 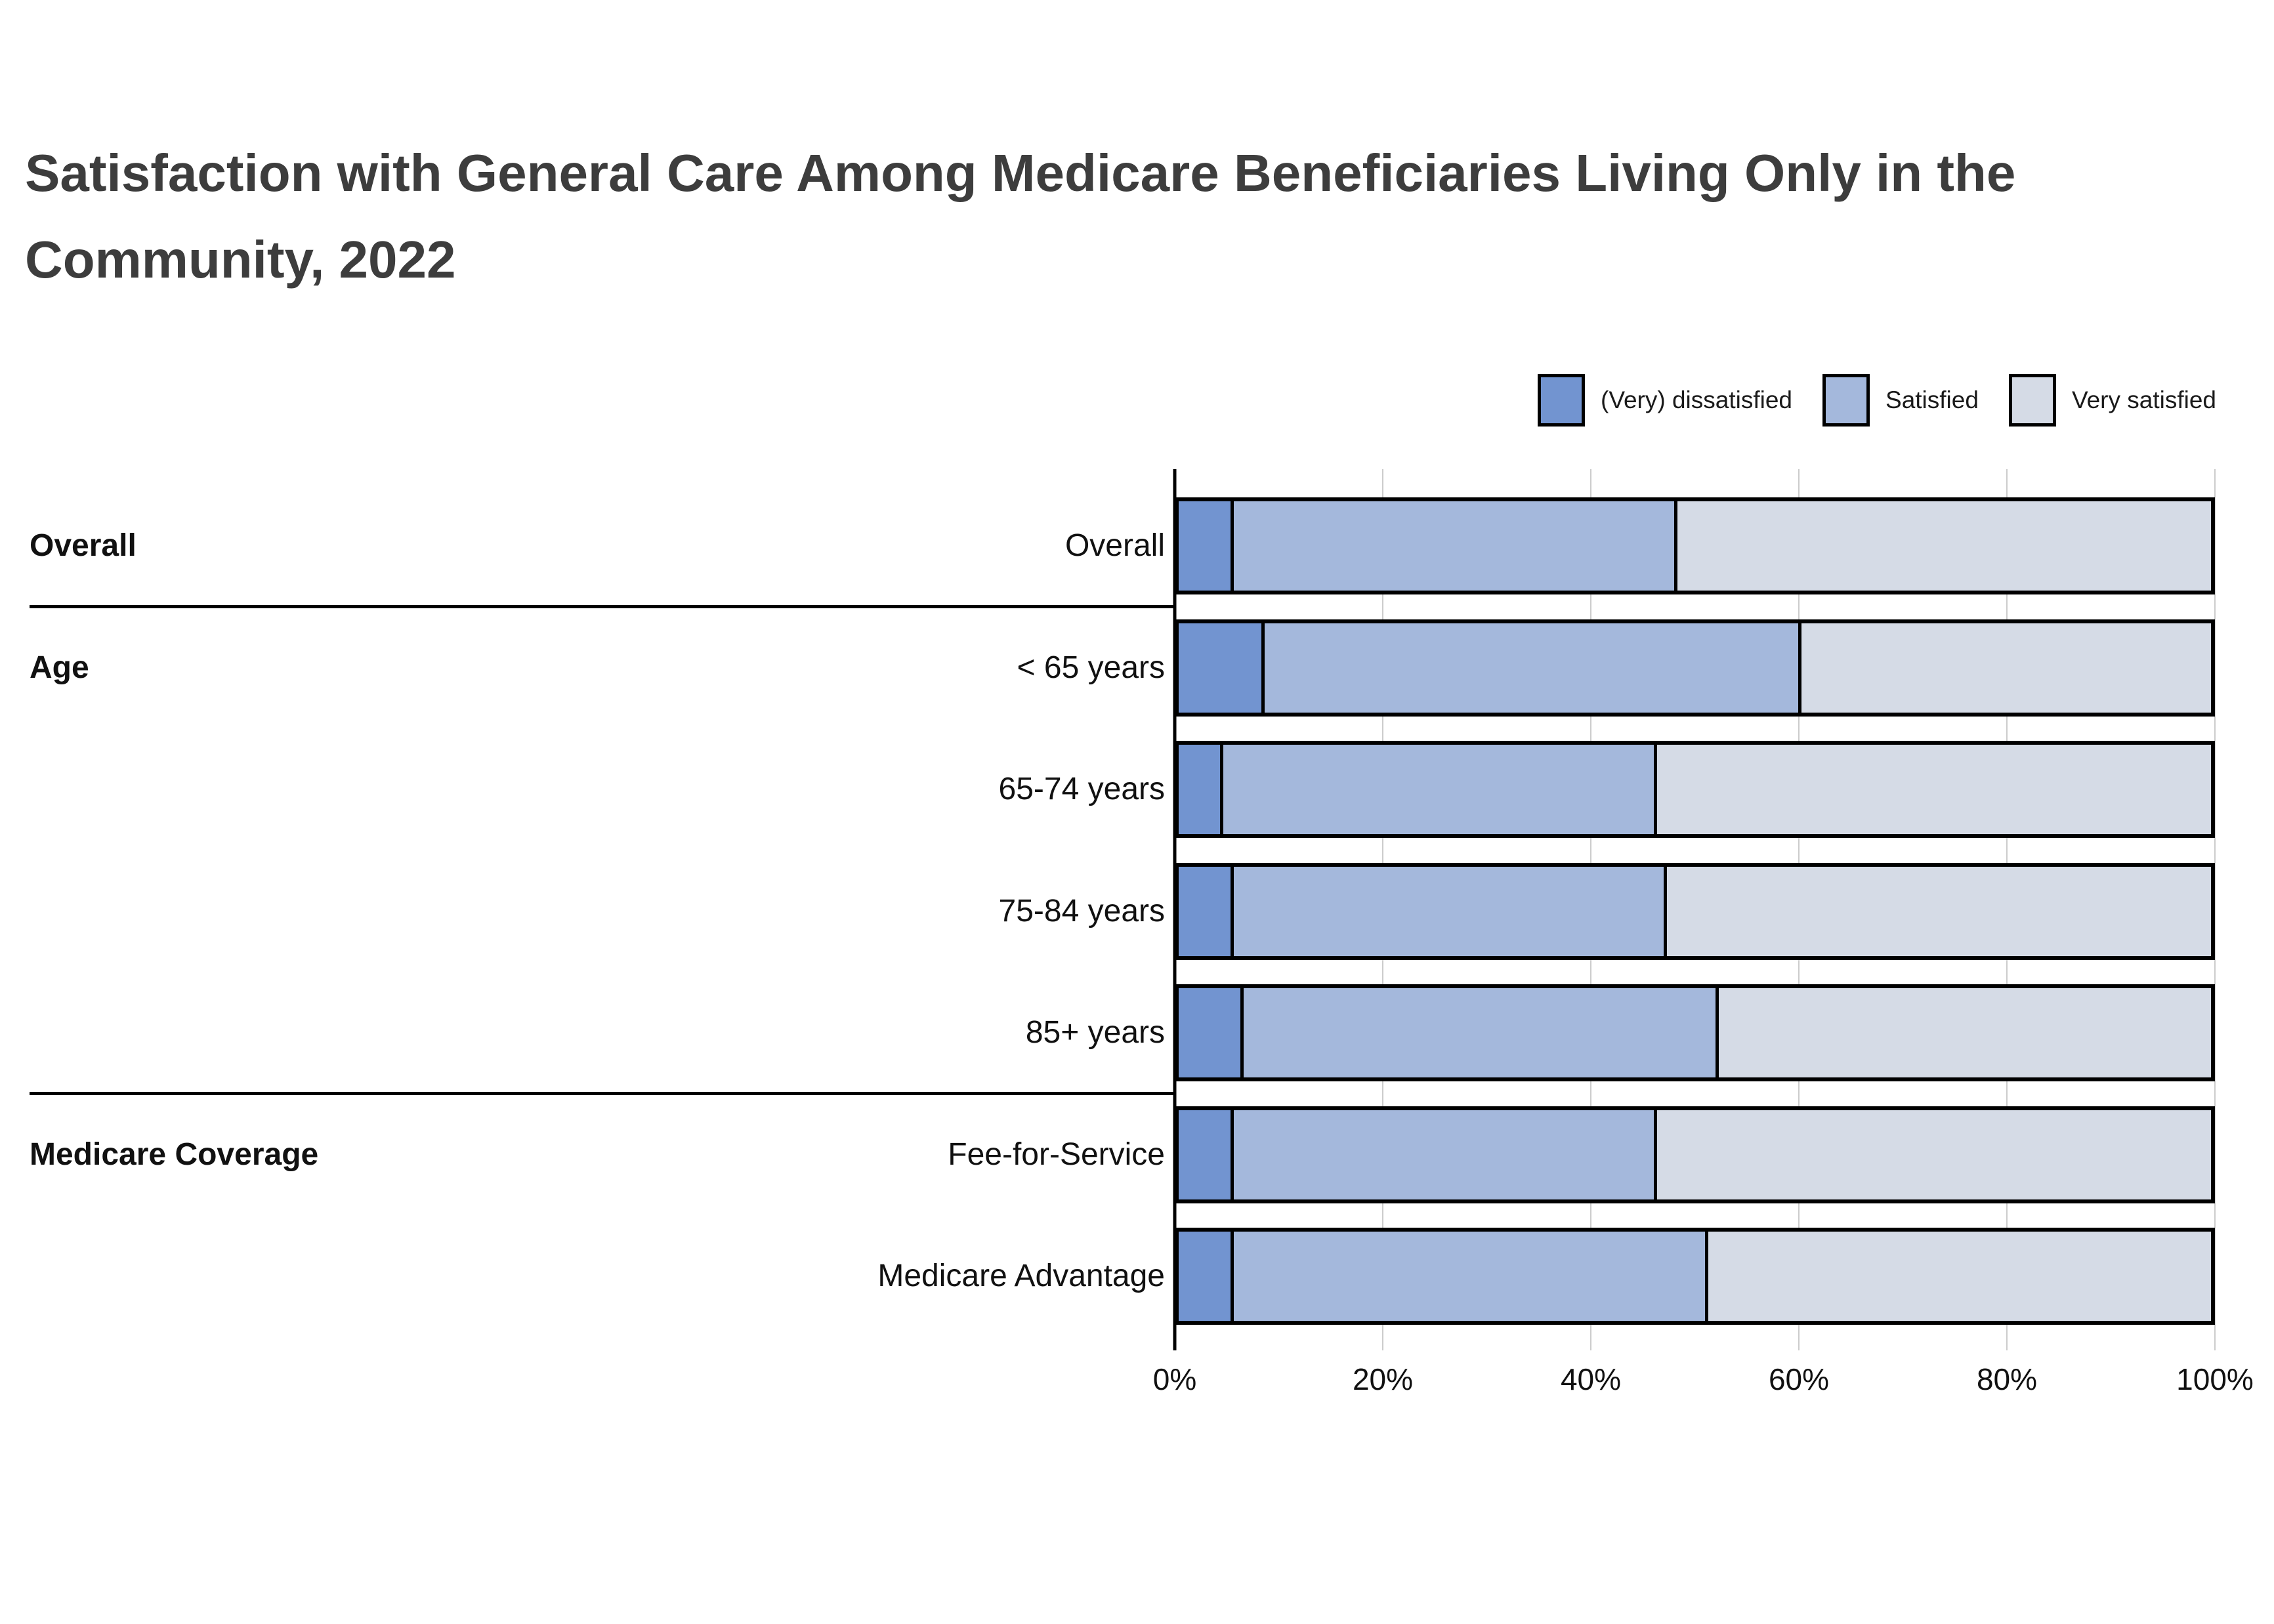 What do you see at coordinates (2215, 909) in the screenshot?
I see `gridline` at bounding box center [2215, 909].